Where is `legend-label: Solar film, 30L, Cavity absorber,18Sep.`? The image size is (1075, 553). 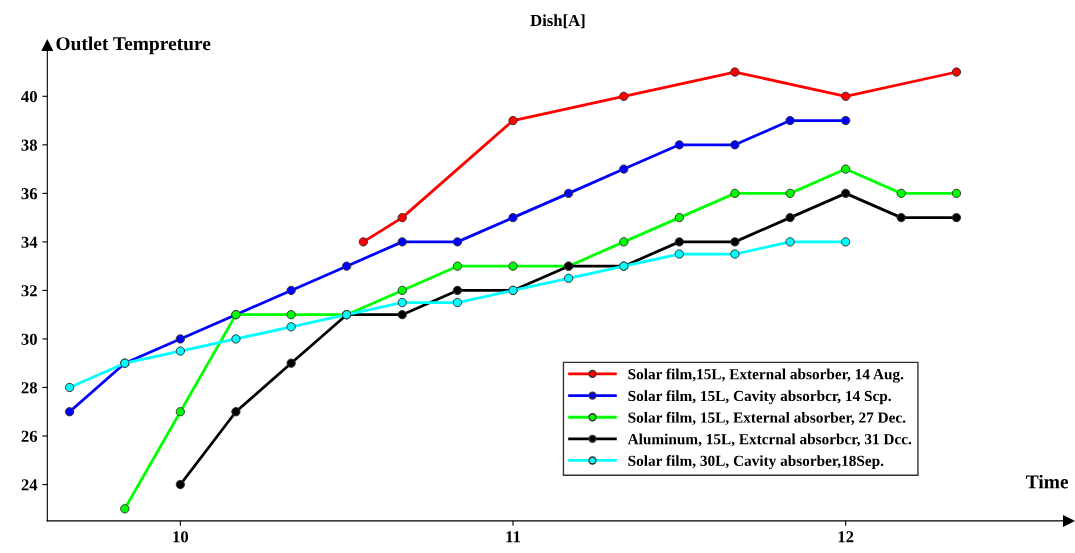
legend-label: Solar film, 30L, Cavity absorber,18Sep. is located at coordinates (756, 462).